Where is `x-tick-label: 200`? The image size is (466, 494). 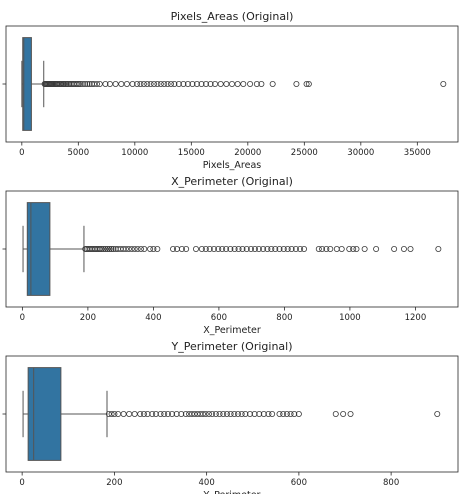
x-tick-label: 200 is located at coordinates (114, 483).